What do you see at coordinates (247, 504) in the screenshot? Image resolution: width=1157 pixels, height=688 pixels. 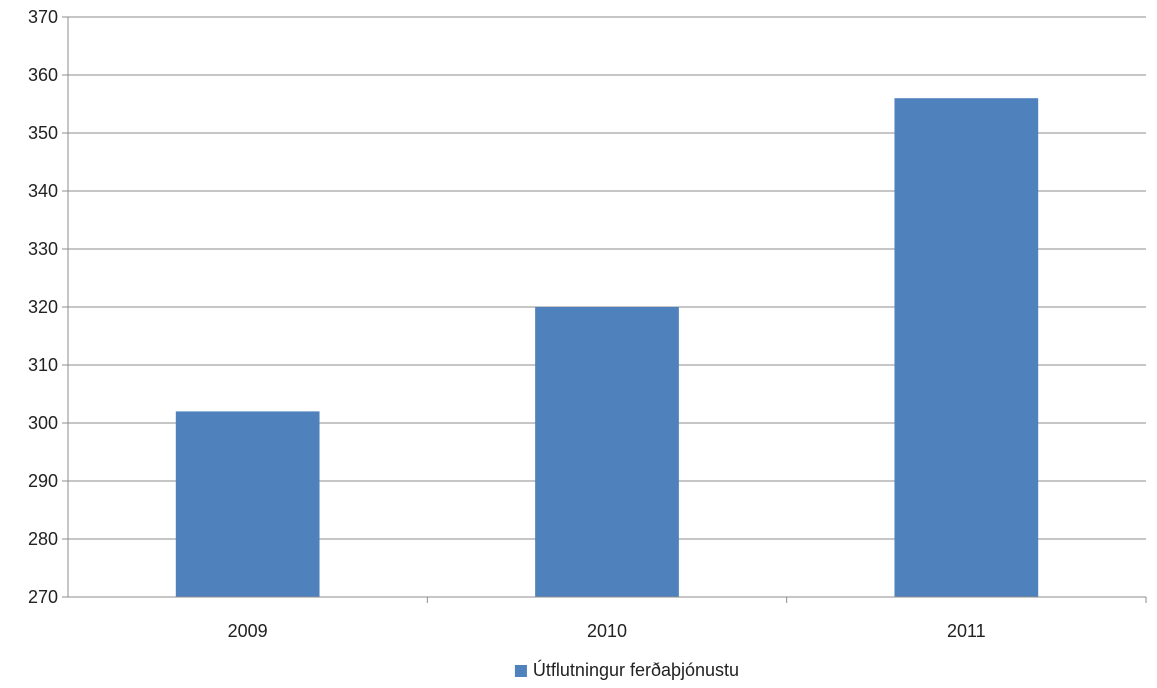 I see `bar-2009` at bounding box center [247, 504].